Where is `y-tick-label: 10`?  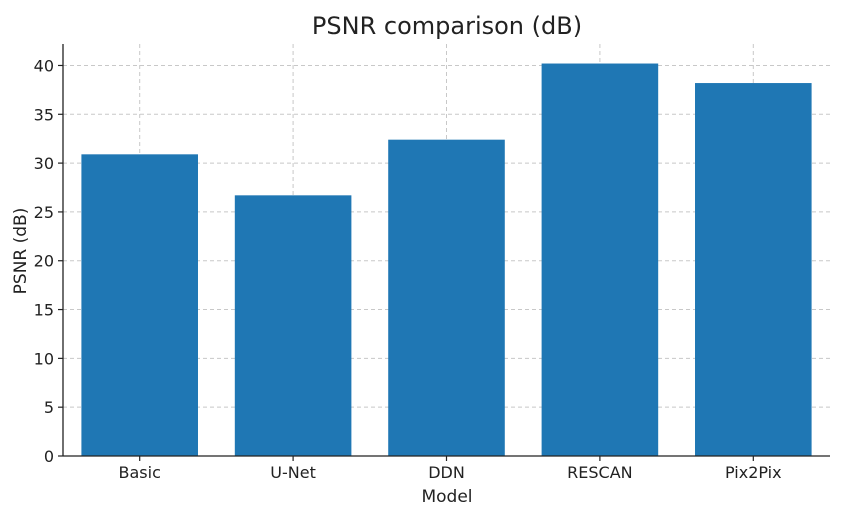
y-tick-label: 10 is located at coordinates (44, 358).